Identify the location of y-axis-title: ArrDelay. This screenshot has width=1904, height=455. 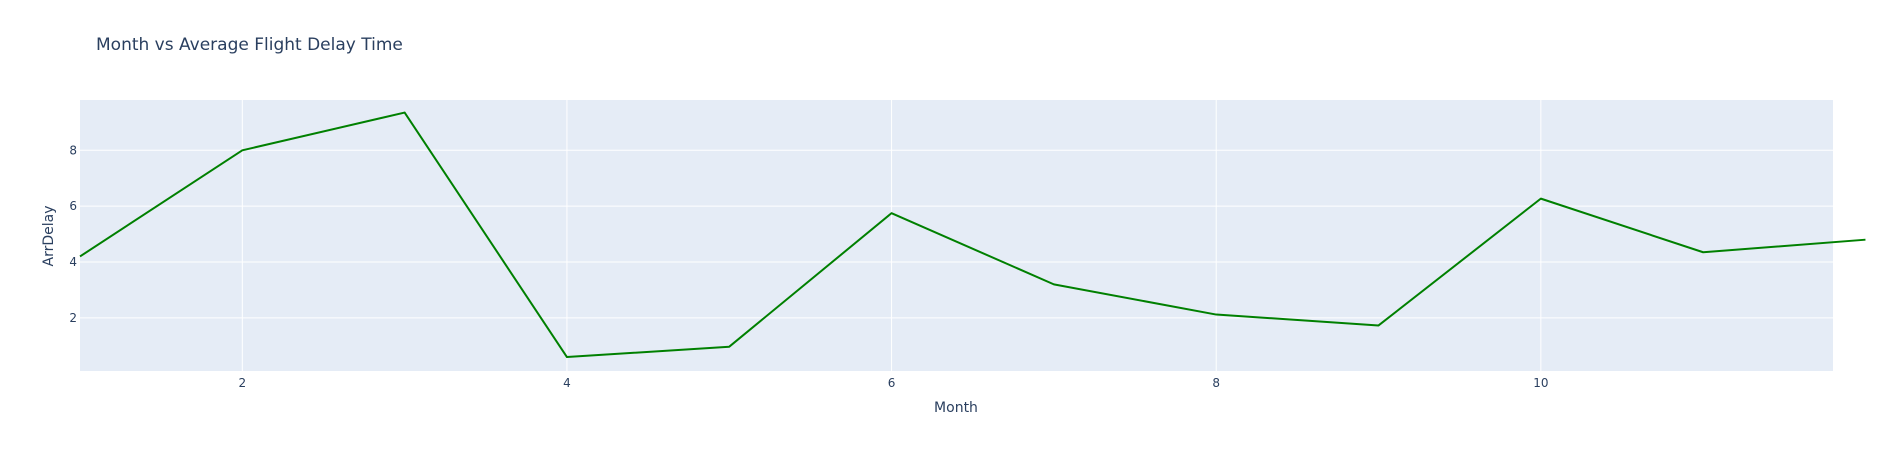
(49, 236).